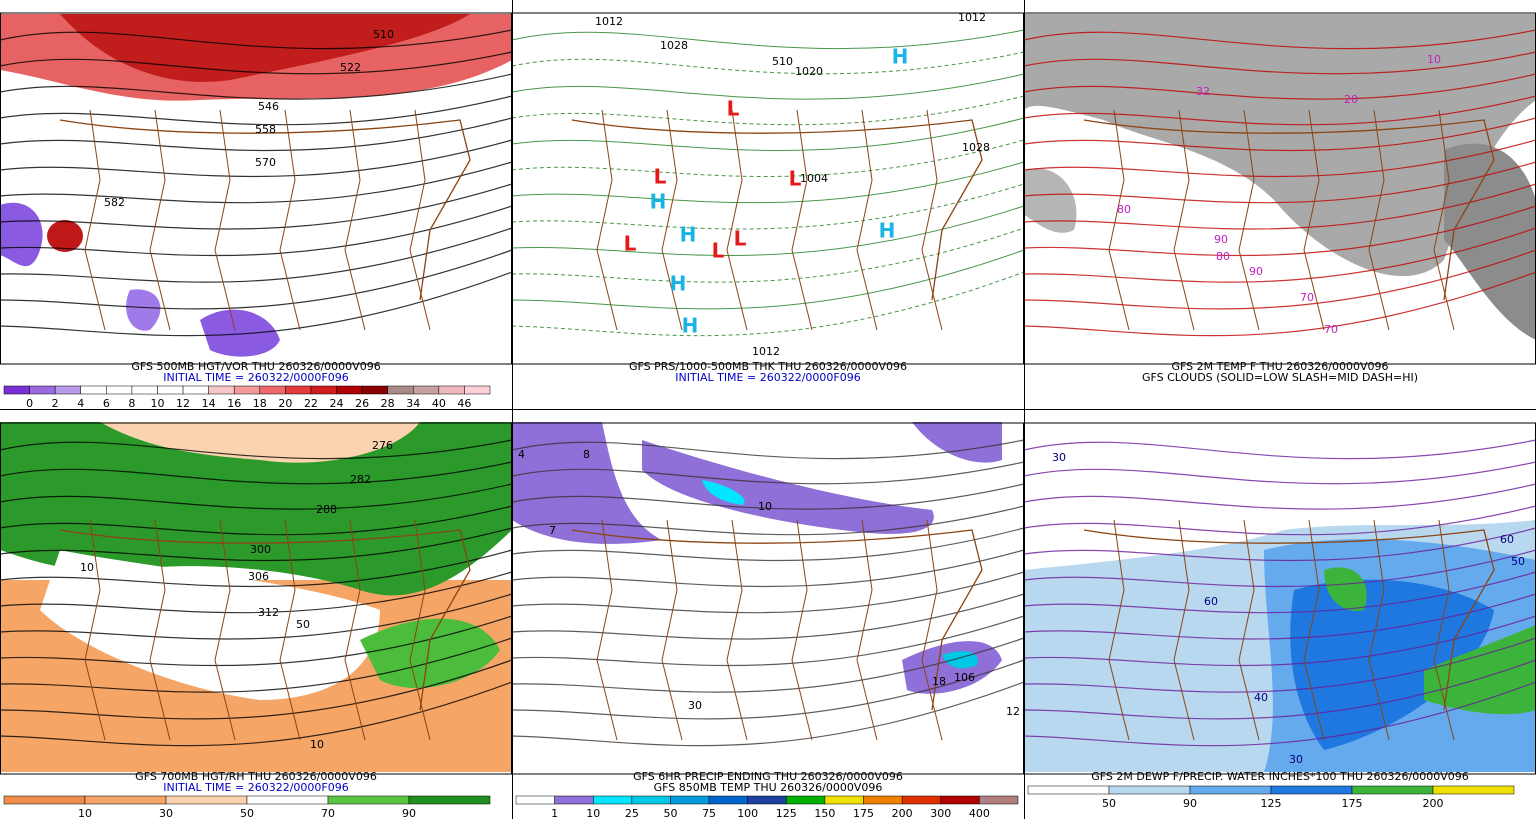  Describe the element at coordinates (1203, 91) in the screenshot. I see `contour-label: 32` at that location.